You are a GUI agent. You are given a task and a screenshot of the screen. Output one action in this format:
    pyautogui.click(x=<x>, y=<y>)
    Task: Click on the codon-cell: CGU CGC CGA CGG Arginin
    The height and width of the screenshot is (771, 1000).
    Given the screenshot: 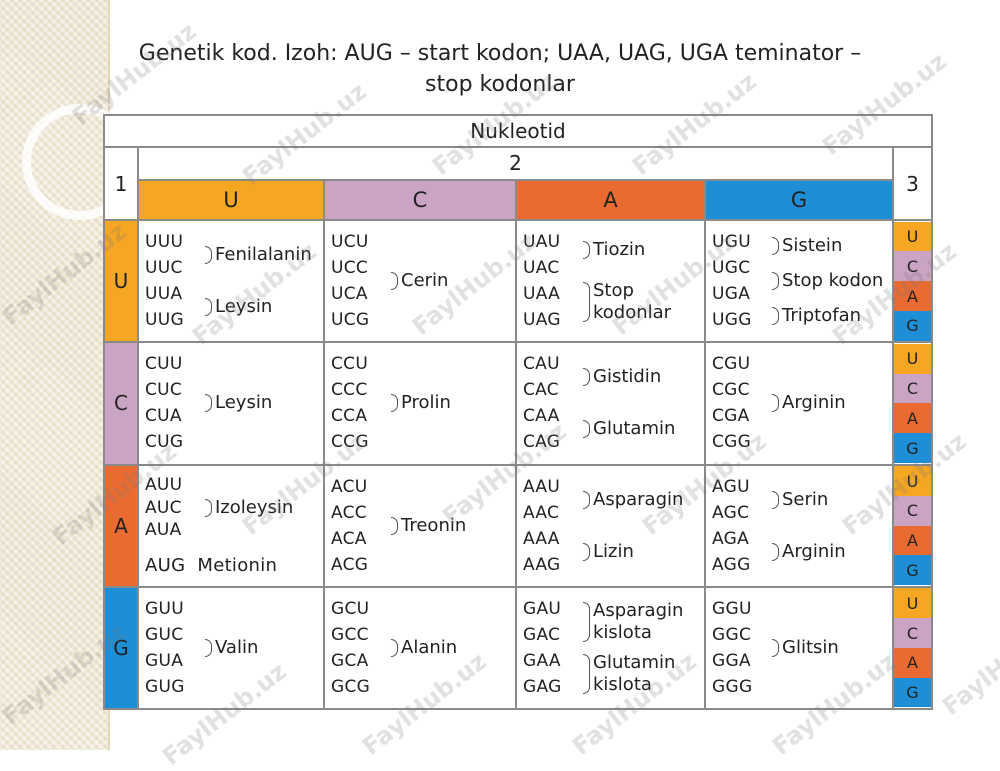 What is the action you would take?
    pyautogui.click(x=799, y=403)
    